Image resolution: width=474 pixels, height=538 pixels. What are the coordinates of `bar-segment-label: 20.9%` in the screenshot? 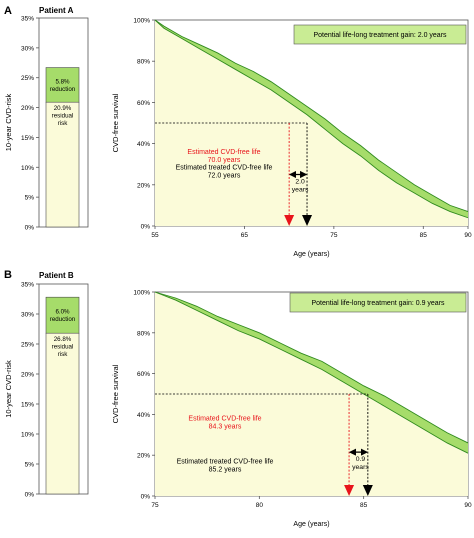 It's located at (63, 108).